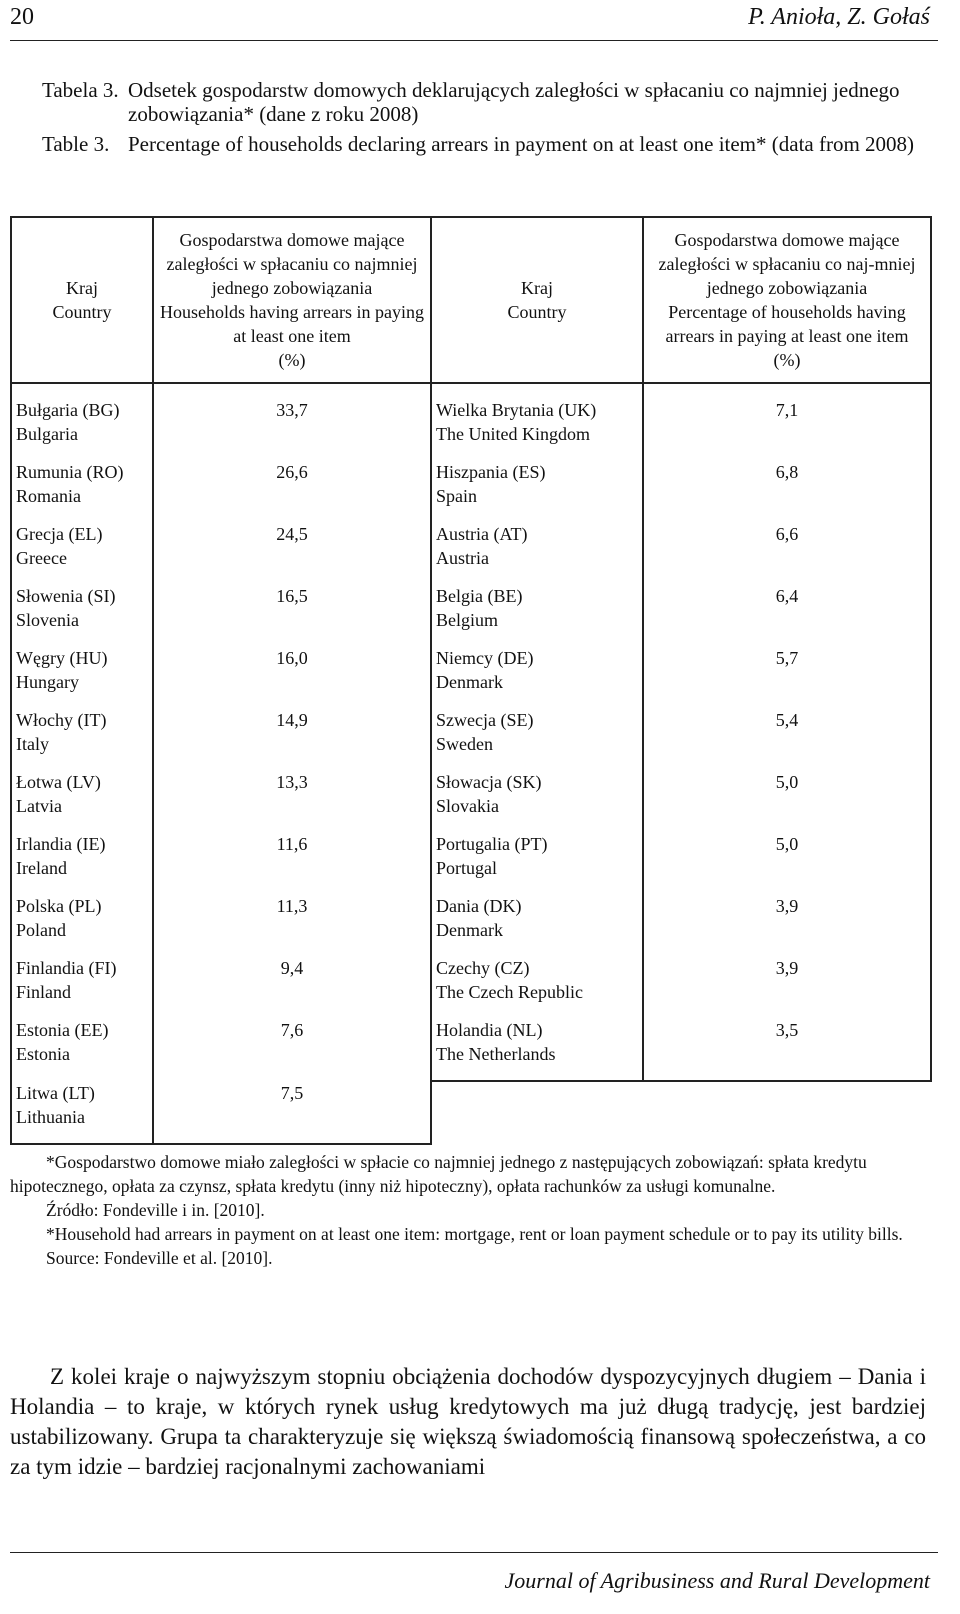 This screenshot has width=960, height=1614. What do you see at coordinates (787, 1050) in the screenshot?
I see `value-cell: 3,5` at bounding box center [787, 1050].